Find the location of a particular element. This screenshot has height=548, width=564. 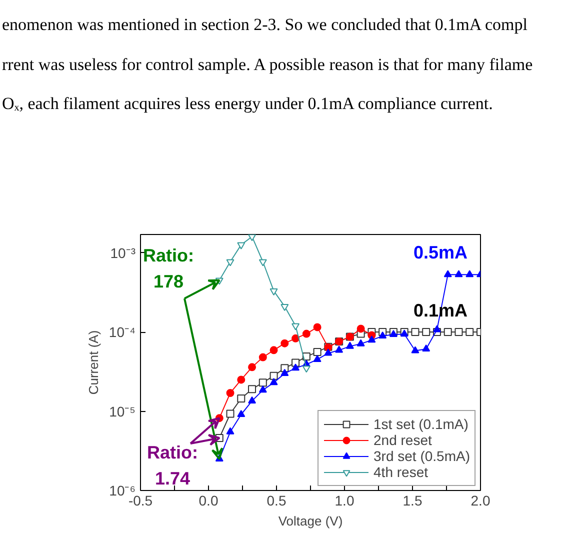

x-tick-label: 1.5 is located at coordinates (412, 500).